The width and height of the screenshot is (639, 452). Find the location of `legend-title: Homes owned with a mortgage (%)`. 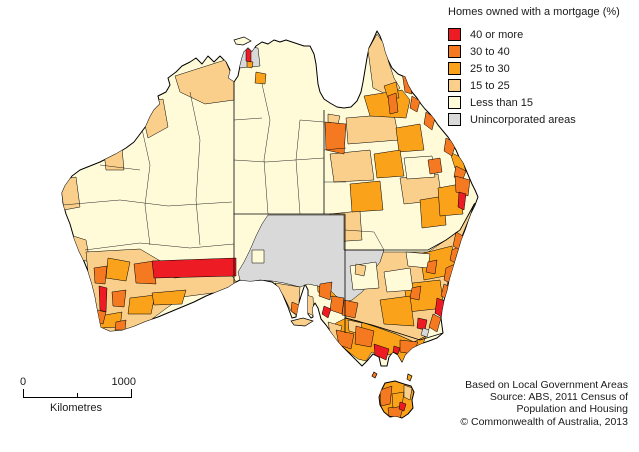

legend-title: Homes owned with a mortgage (%) is located at coordinates (534, 12).